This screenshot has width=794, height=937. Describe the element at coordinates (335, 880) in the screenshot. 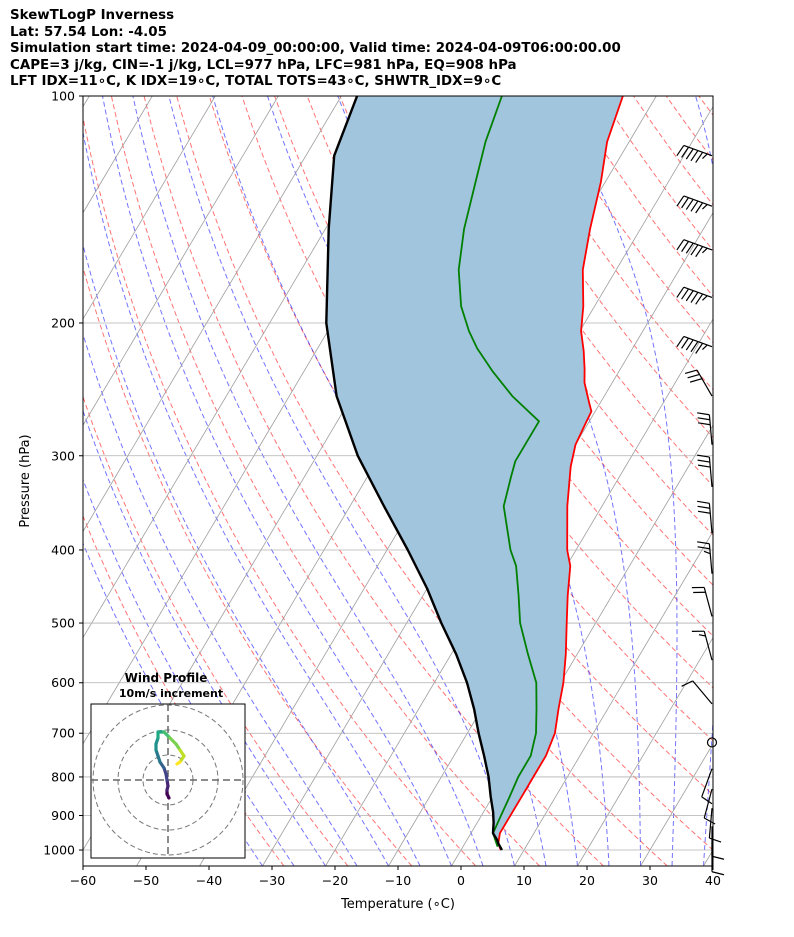

I see `x-tick-label: −20` at that location.